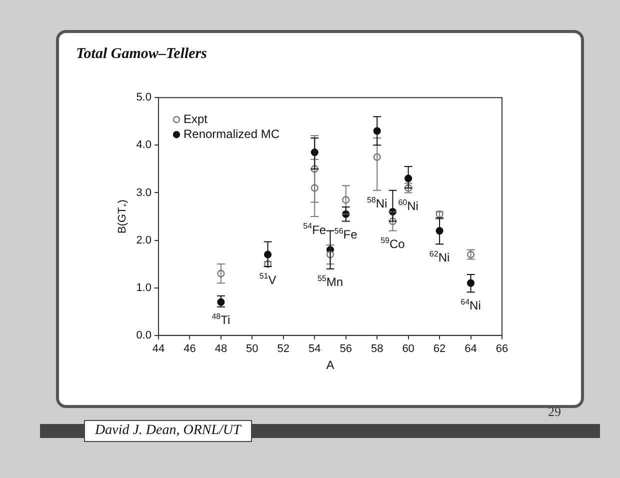  What do you see at coordinates (377, 349) in the screenshot?
I see `x-tick-label: 58` at bounding box center [377, 349].